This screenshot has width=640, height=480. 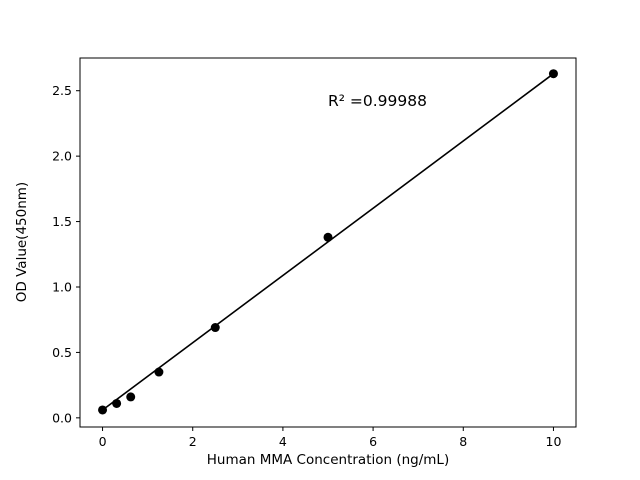 I want to click on x-tick-label: 6, so click(x=373, y=441).